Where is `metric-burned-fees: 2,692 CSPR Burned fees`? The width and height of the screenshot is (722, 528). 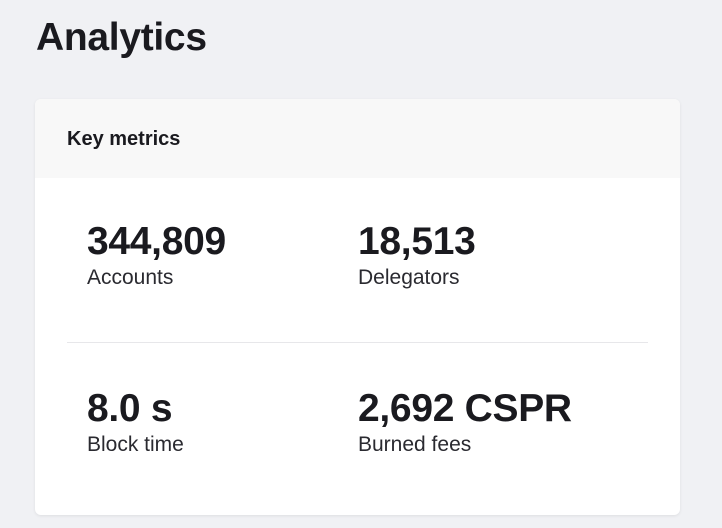
metric-burned-fees: 2,692 CSPR Burned fees is located at coordinates (465, 422).